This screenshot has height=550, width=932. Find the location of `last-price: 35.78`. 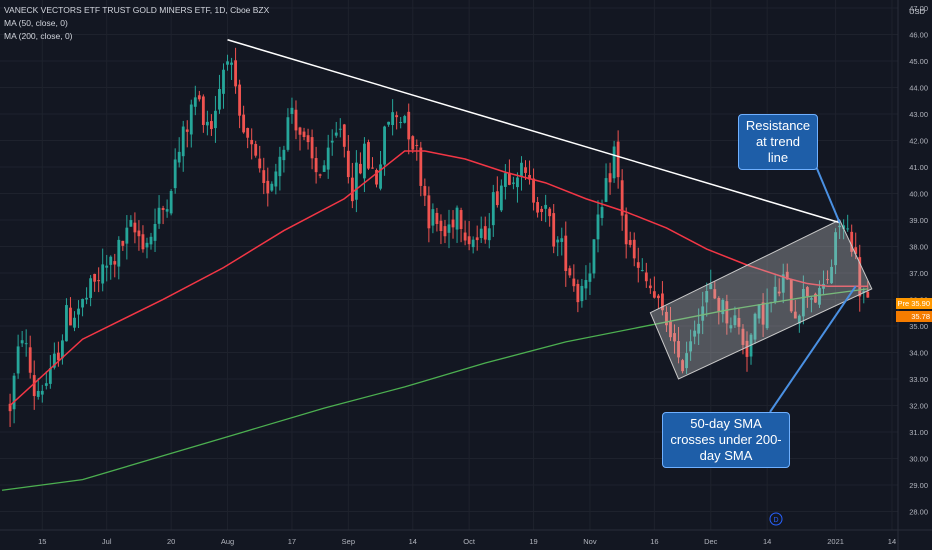

last-price: 35.78 is located at coordinates (920, 316).